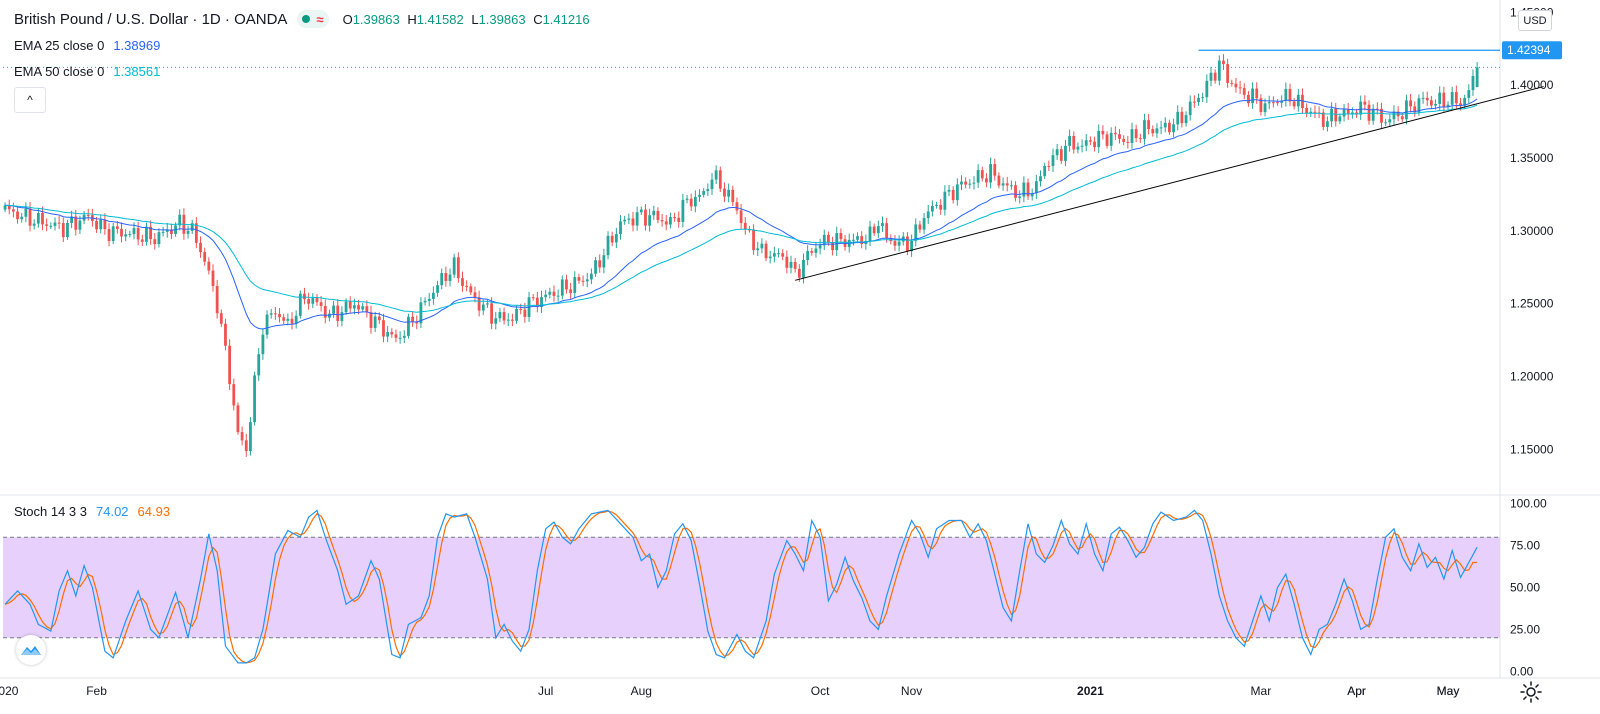  I want to click on price-axis-label: 1.30000, so click(1532, 231).